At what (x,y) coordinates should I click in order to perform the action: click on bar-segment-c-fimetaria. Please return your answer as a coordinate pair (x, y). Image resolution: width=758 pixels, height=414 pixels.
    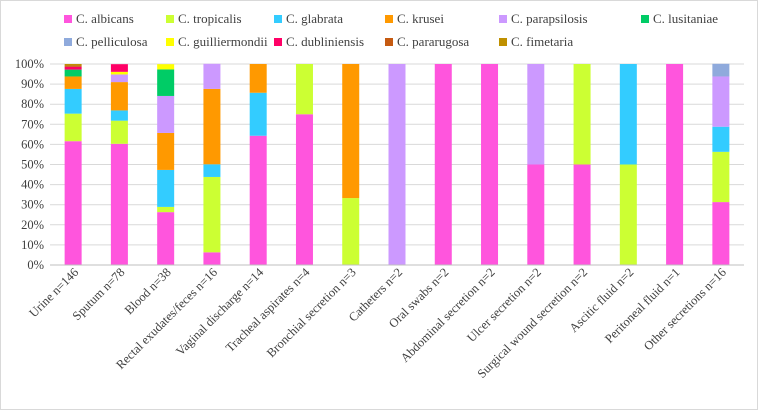
    Looking at the image, I should click on (73, 65).